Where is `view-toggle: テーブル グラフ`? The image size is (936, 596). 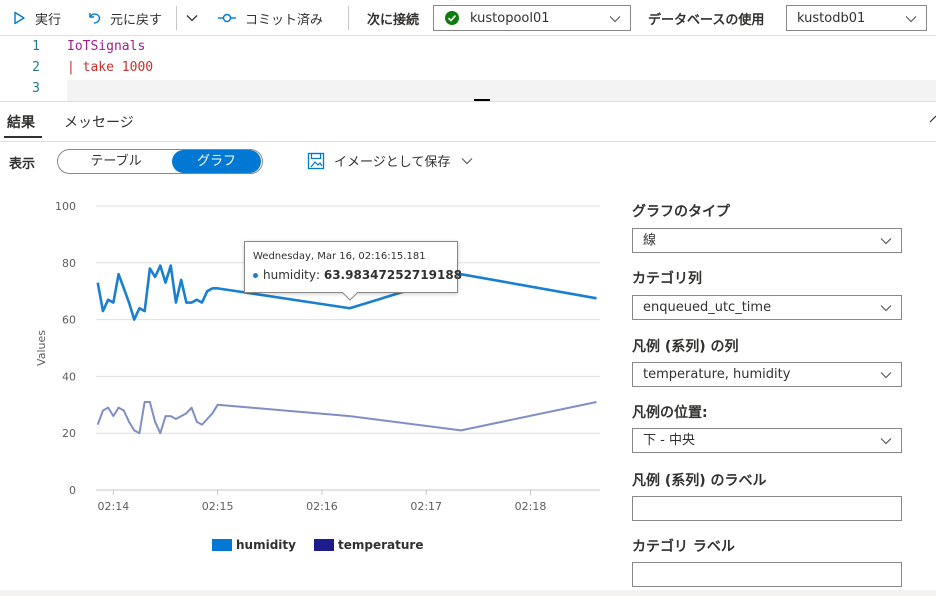 view-toggle: テーブル グラフ is located at coordinates (160, 161).